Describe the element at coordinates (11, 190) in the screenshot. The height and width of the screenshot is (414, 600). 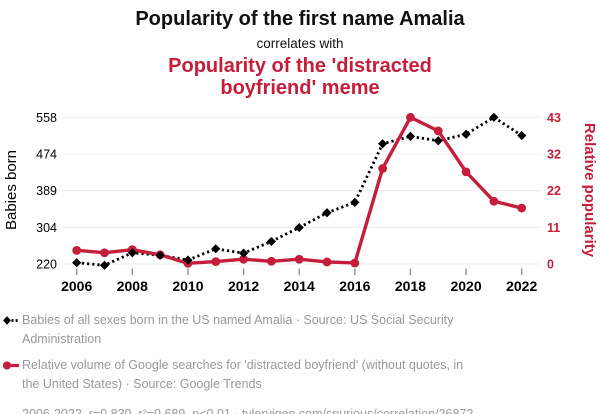
I see `left-axis-title: Babies born` at that location.